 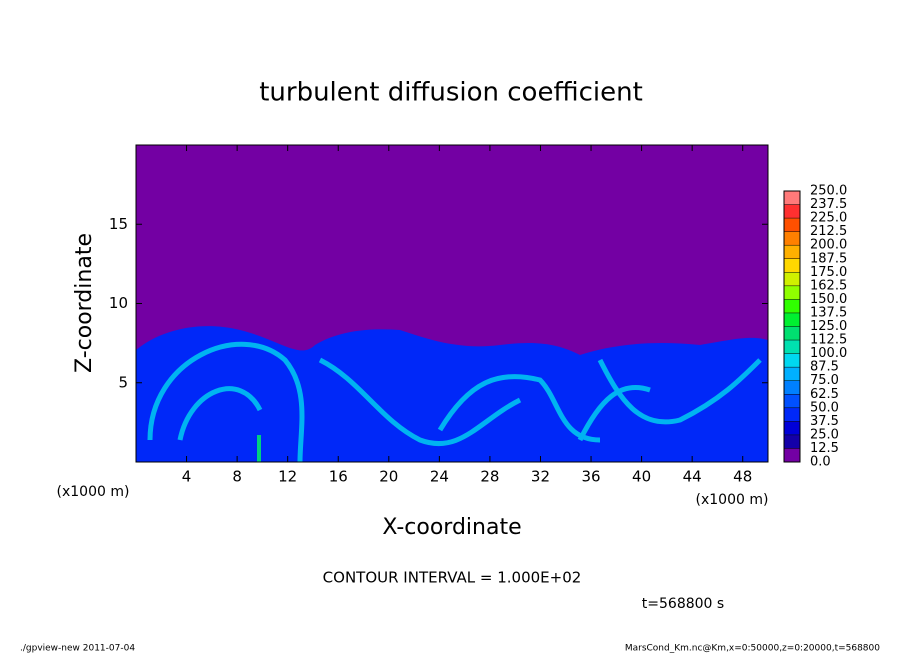 I want to click on y-tick-label: 15, so click(x=118, y=224).